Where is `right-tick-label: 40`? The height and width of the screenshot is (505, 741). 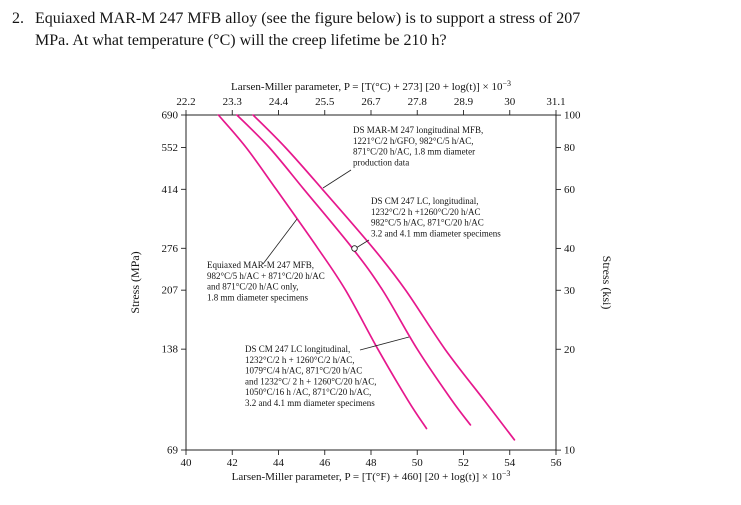
right-tick-label: 40 is located at coordinates (570, 249).